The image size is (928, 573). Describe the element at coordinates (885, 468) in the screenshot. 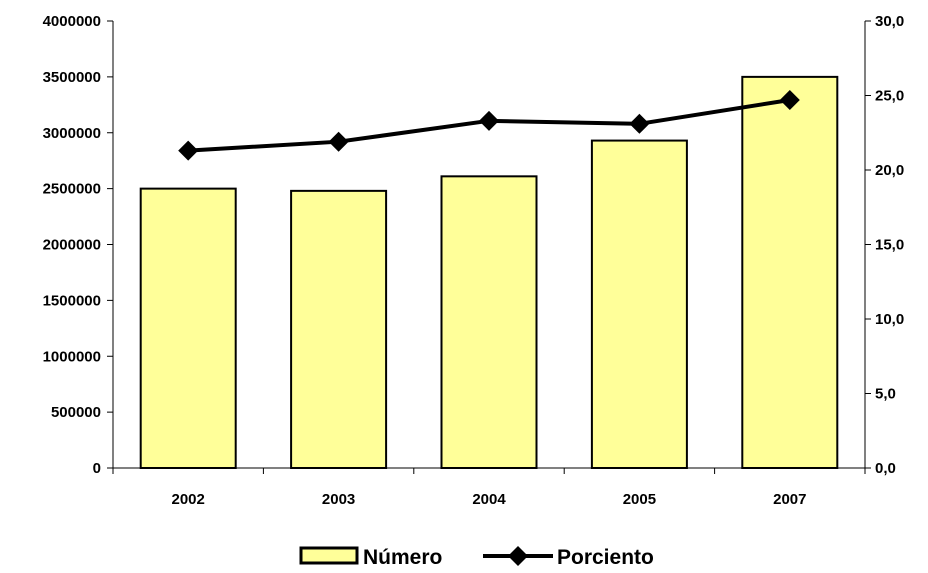

I see `right-axis-tick-label: 0,0` at that location.